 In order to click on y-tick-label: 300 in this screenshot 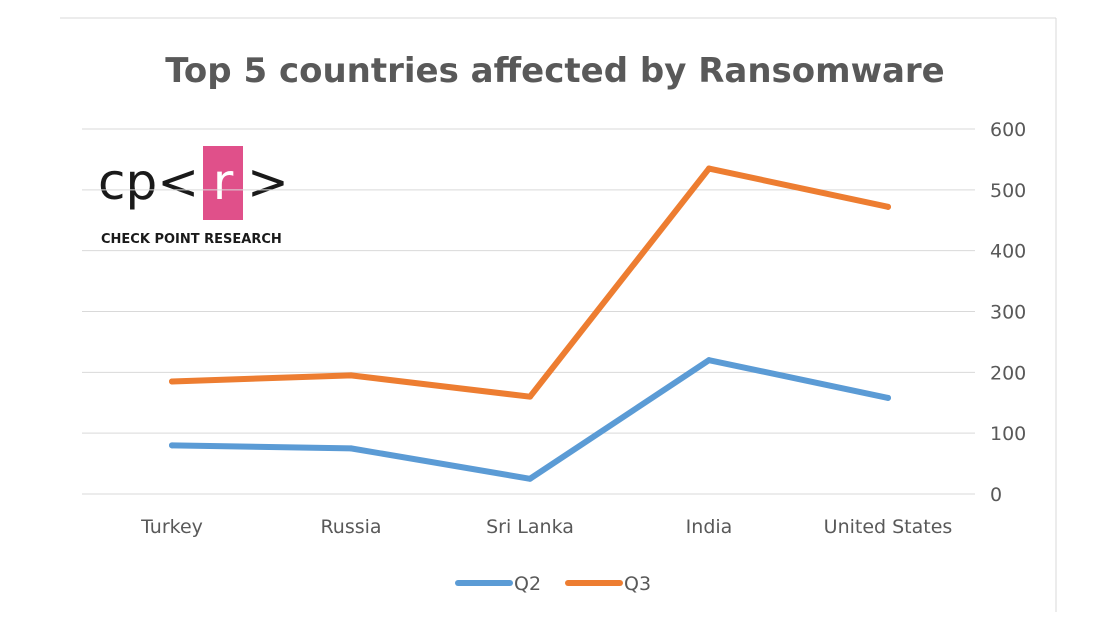, I will do `click(1008, 313)`.